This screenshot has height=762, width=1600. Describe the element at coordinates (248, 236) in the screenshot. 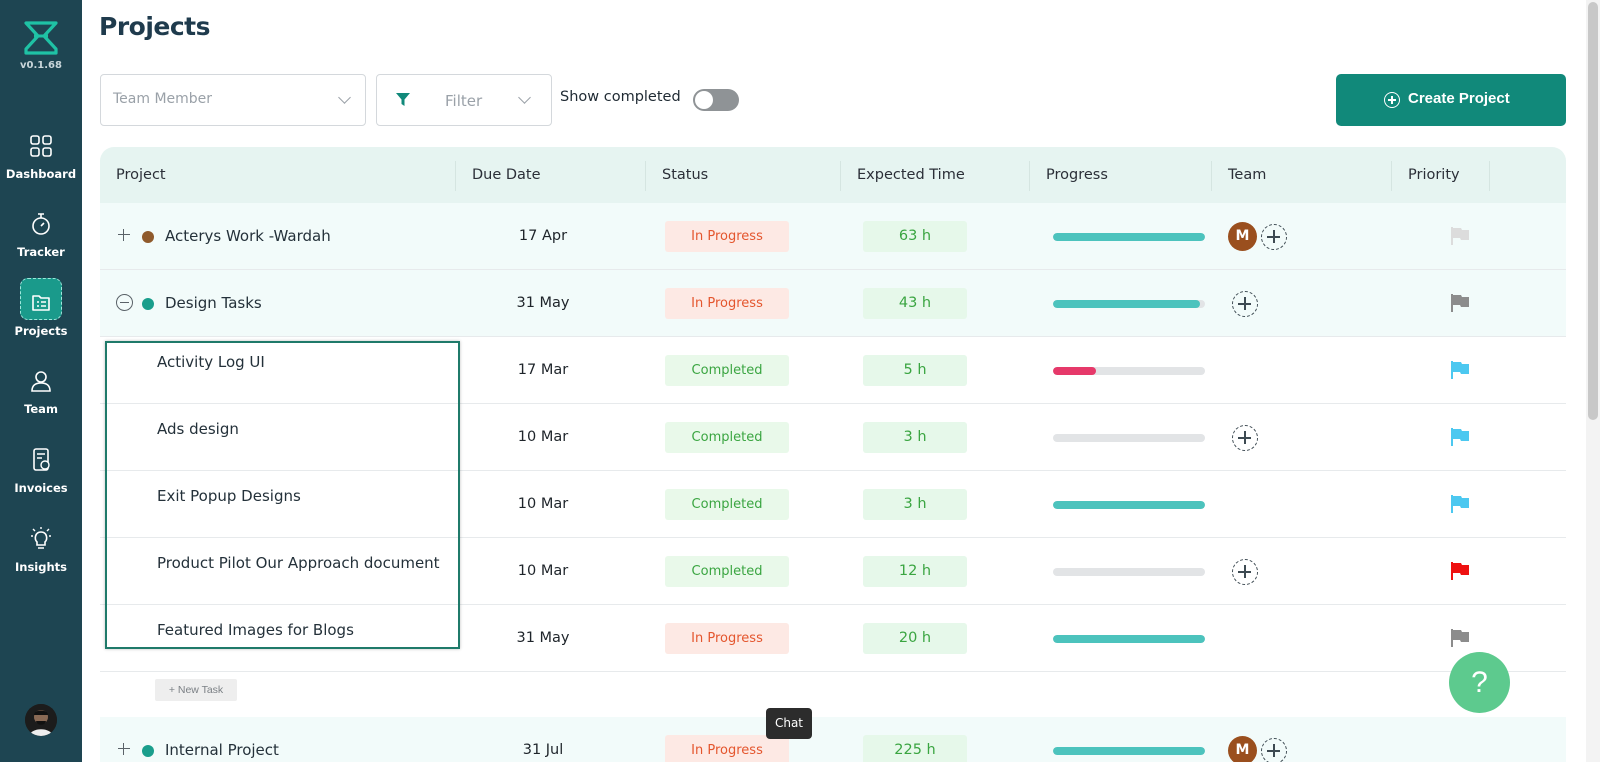

I see `project-name: Acterys Work -Wardah` at that location.